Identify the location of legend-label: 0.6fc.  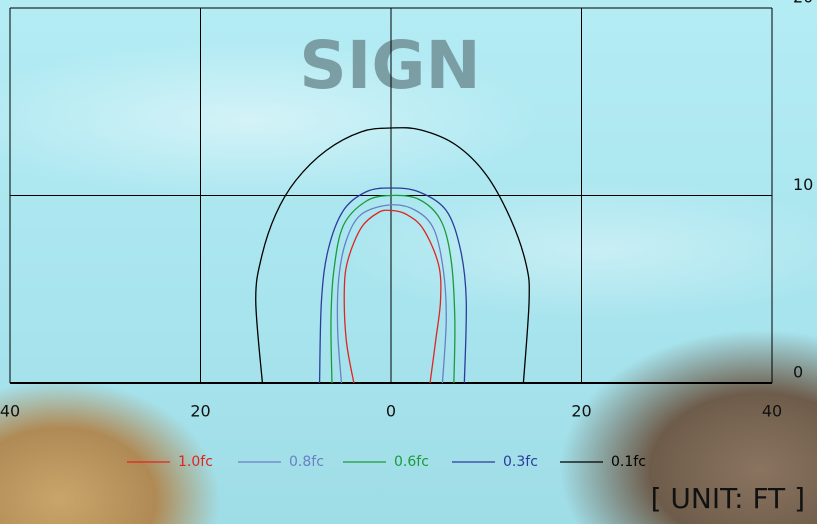
(411, 462).